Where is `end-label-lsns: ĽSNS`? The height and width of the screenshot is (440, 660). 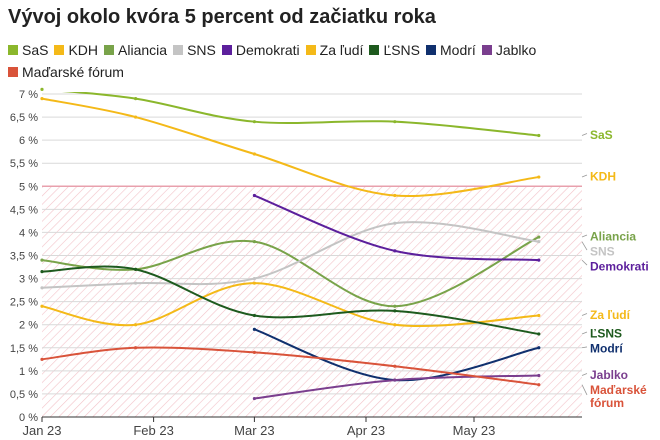
end-label-lsns: ĽSNS is located at coordinates (606, 333).